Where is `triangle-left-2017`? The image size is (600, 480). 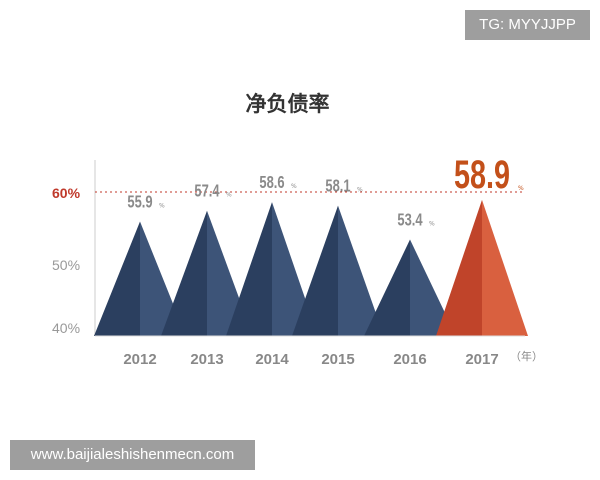 triangle-left-2017 is located at coordinates (459, 267).